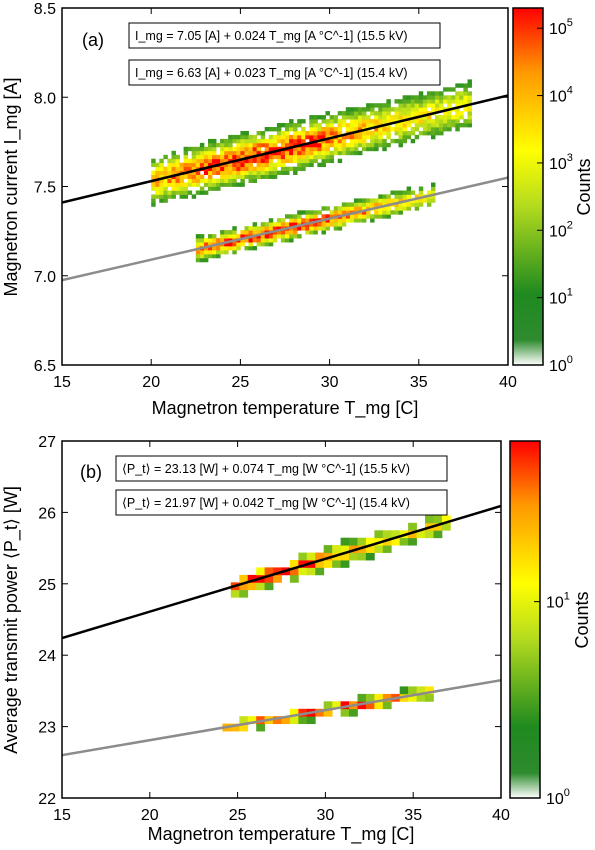 This screenshot has width=595, height=850. I want to click on x-tick-label: 20, so click(151, 382).